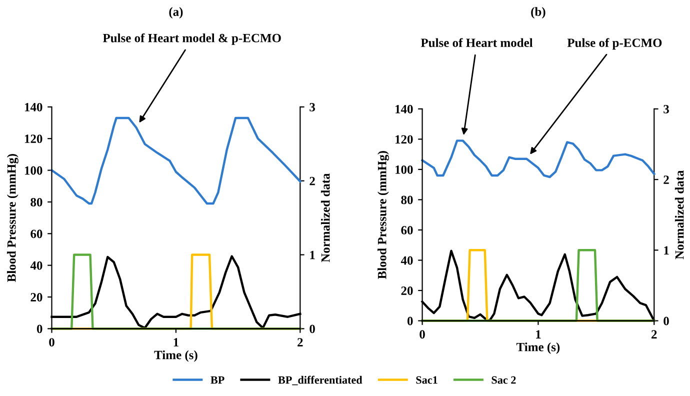 Image resolution: width=690 pixels, height=396 pixels. Describe the element at coordinates (427, 380) in the screenshot. I see `legend-label: Sac1` at that location.